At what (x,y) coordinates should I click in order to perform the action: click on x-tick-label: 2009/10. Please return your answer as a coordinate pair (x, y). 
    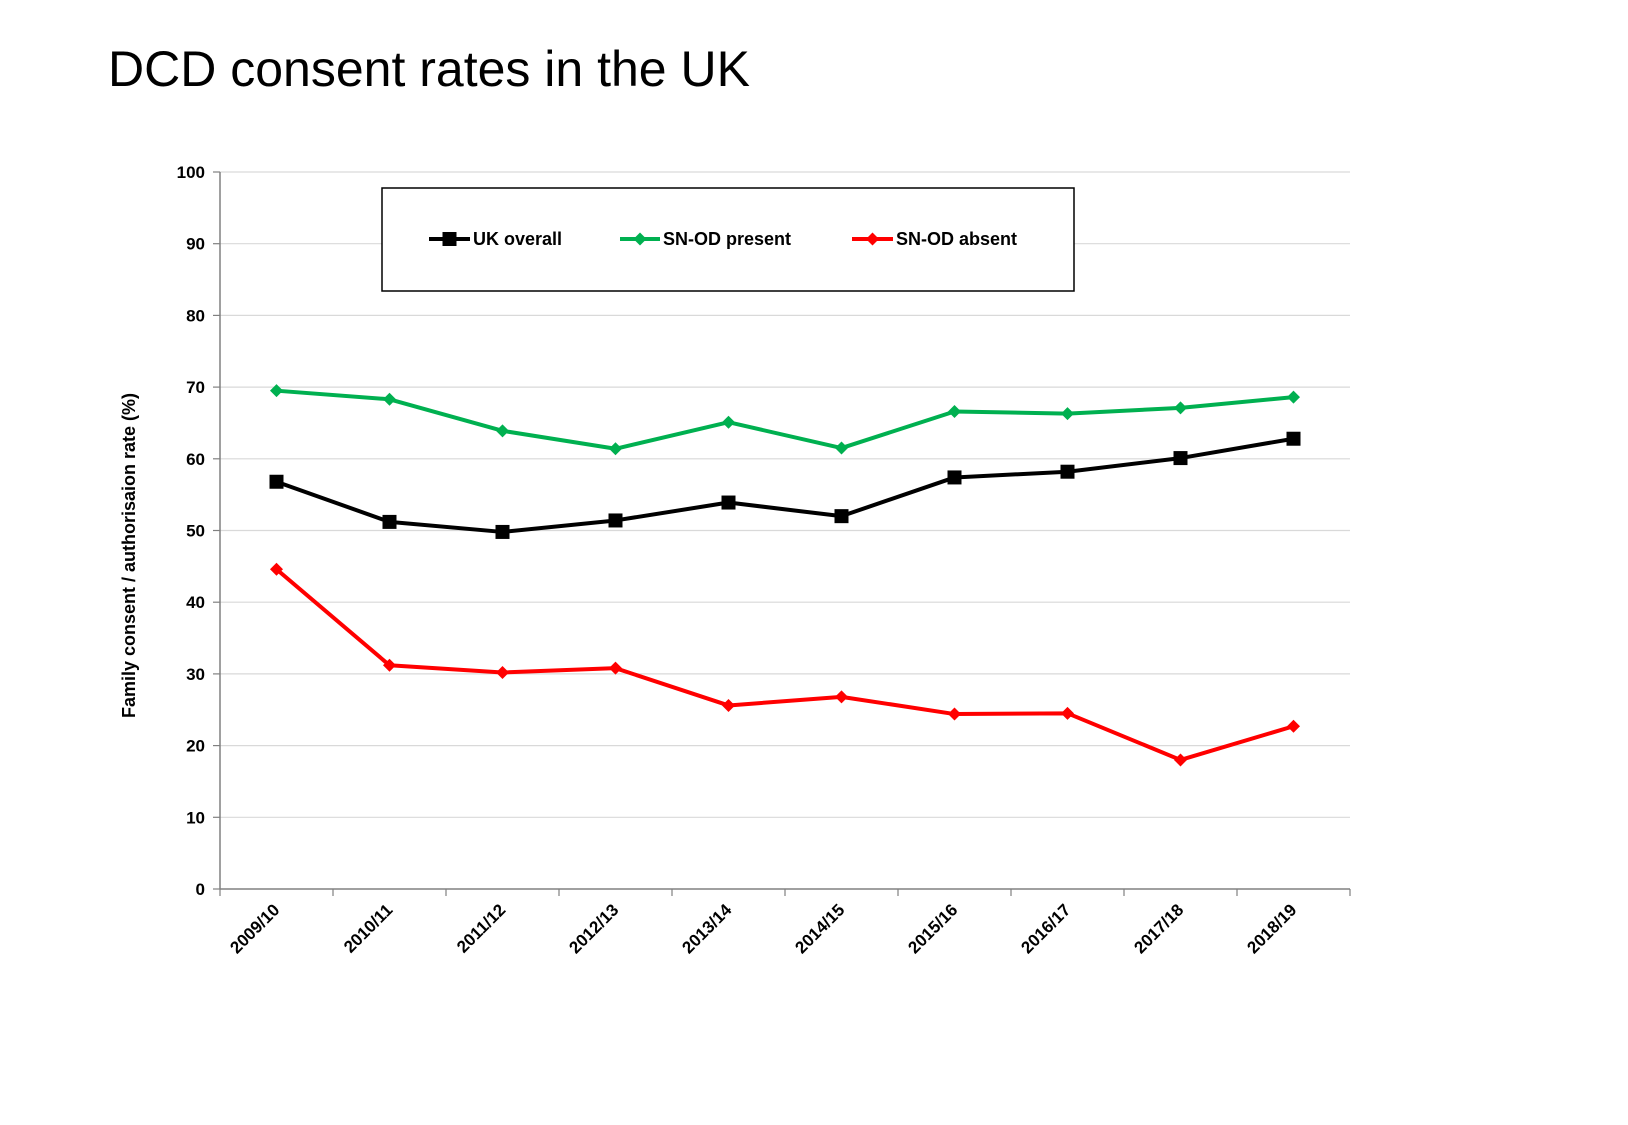
    Looking at the image, I should click on (254, 928).